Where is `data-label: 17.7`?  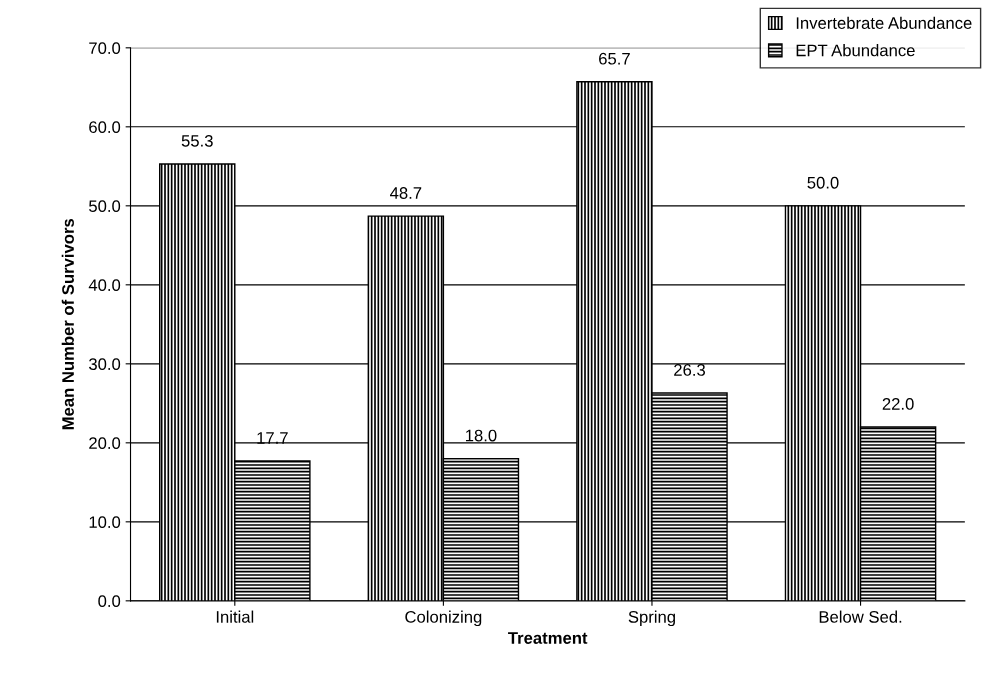 data-label: 17.7 is located at coordinates (272, 438).